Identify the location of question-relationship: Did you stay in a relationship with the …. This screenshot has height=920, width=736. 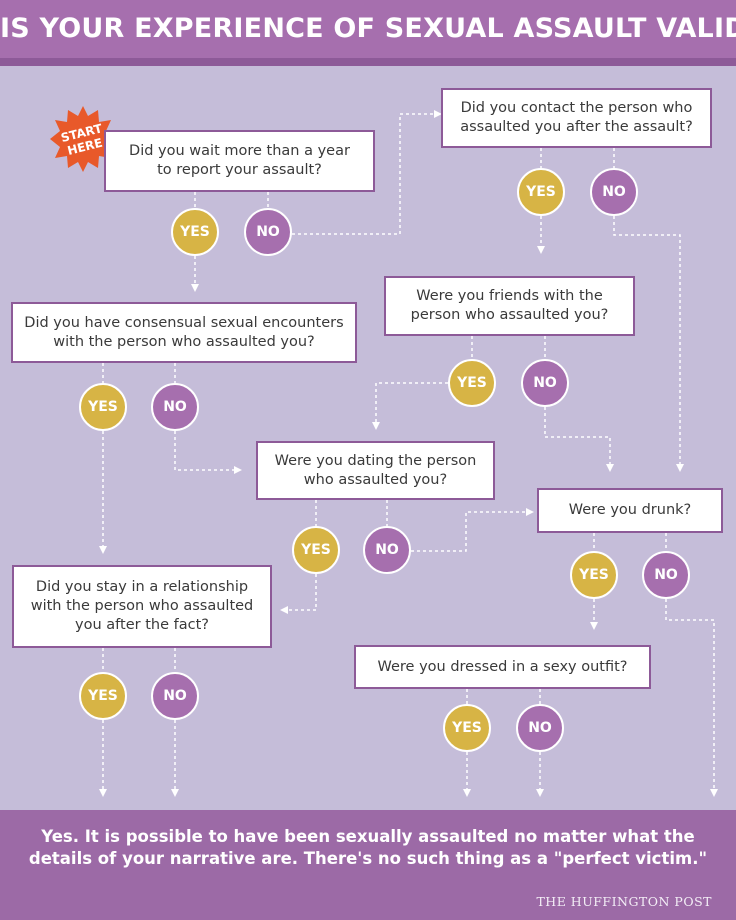
(142, 606).